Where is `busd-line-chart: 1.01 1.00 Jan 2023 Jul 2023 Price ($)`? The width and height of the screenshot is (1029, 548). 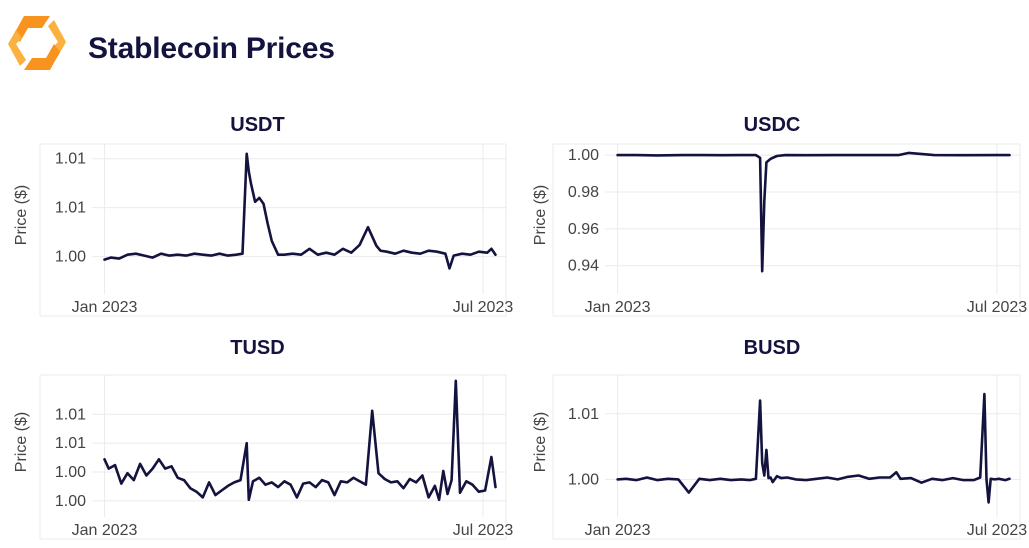 busd-line-chart: 1.01 1.00 Jan 2023 Jul 2023 Price ($) is located at coordinates (780, 457).